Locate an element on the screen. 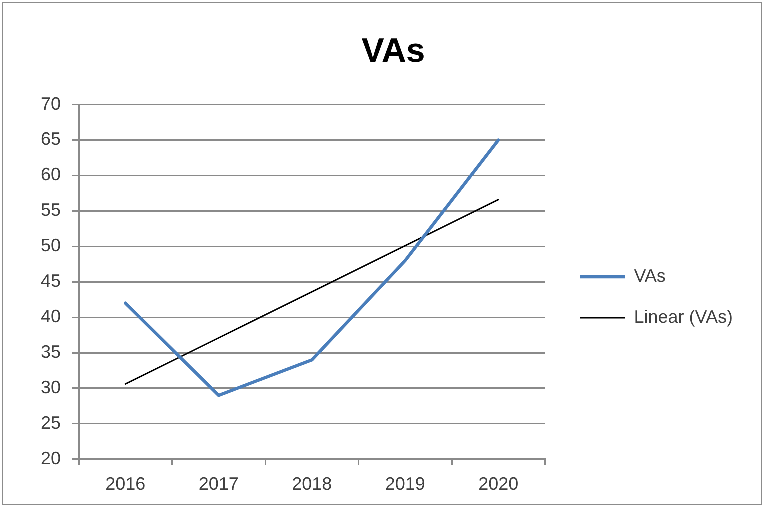  x-tick-label: 2016 is located at coordinates (126, 484).